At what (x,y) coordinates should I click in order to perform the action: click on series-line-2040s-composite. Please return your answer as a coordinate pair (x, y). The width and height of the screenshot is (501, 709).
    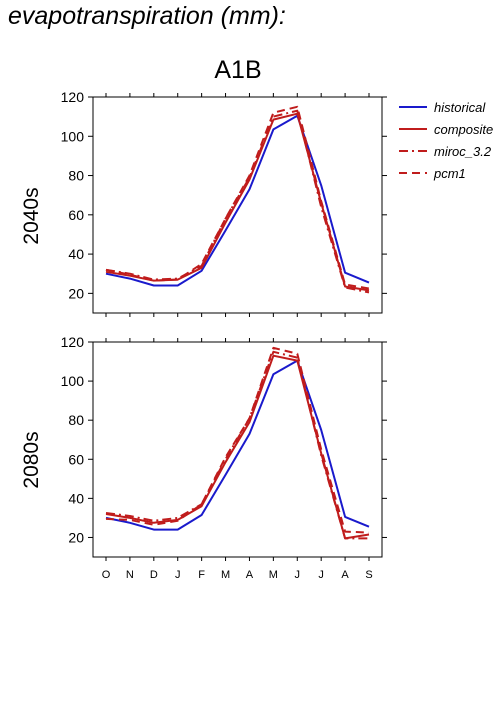
    Looking at the image, I should click on (237, 202).